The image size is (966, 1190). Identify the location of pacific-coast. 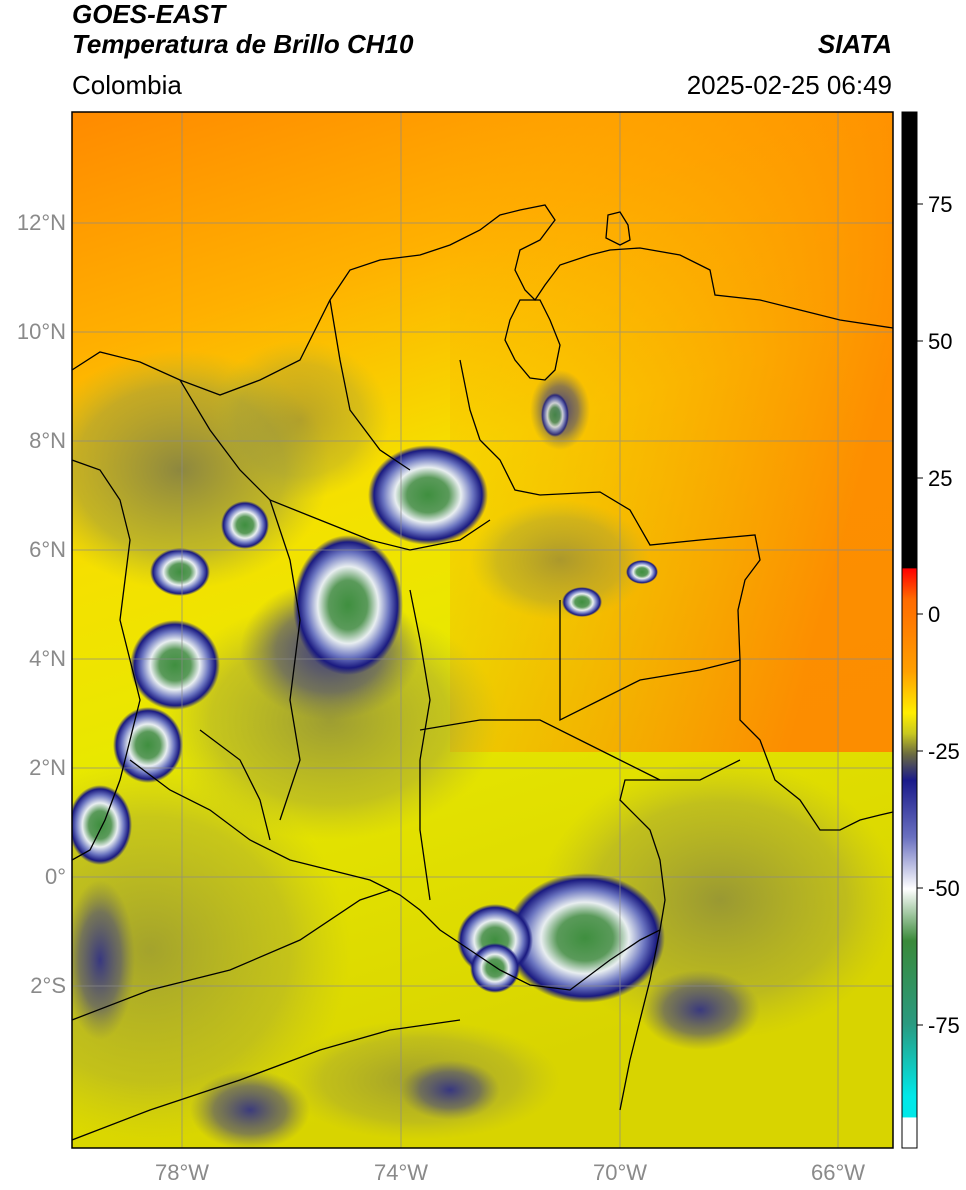
(106, 660).